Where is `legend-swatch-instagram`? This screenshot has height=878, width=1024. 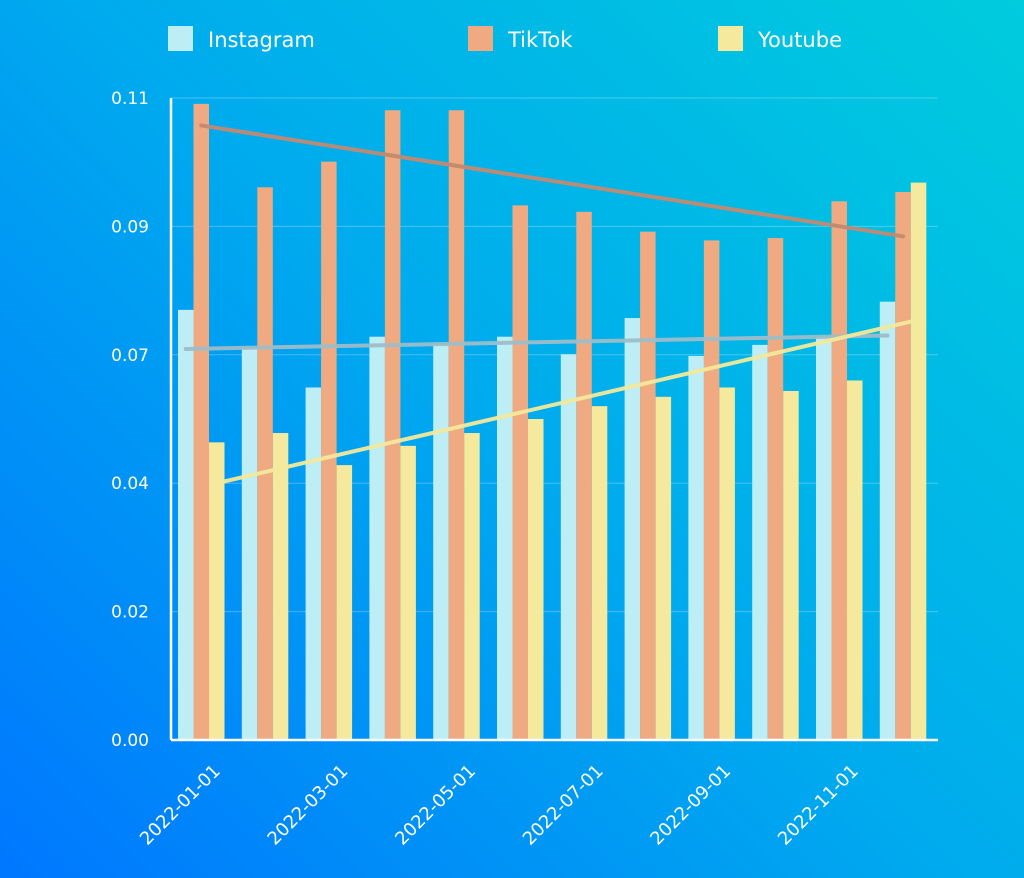 legend-swatch-instagram is located at coordinates (180, 38).